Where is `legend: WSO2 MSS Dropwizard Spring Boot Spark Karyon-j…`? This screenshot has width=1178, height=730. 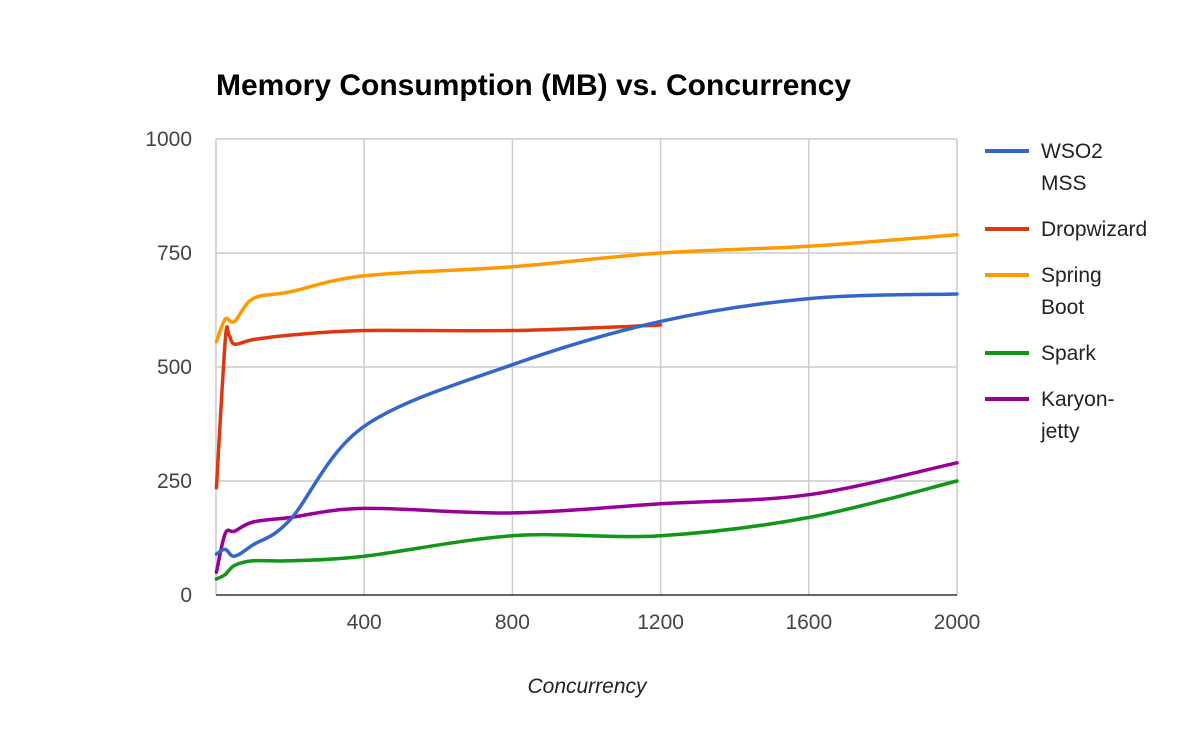
legend: WSO2 MSS Dropwizard Spring Boot Spark Karyon-j… is located at coordinates (1066, 291).